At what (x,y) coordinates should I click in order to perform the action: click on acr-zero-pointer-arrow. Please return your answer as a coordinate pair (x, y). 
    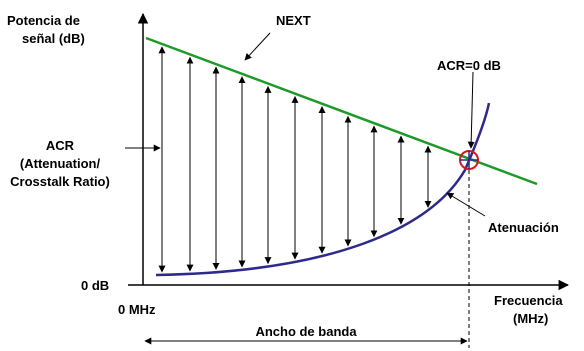
    Looking at the image, I should click on (471, 110).